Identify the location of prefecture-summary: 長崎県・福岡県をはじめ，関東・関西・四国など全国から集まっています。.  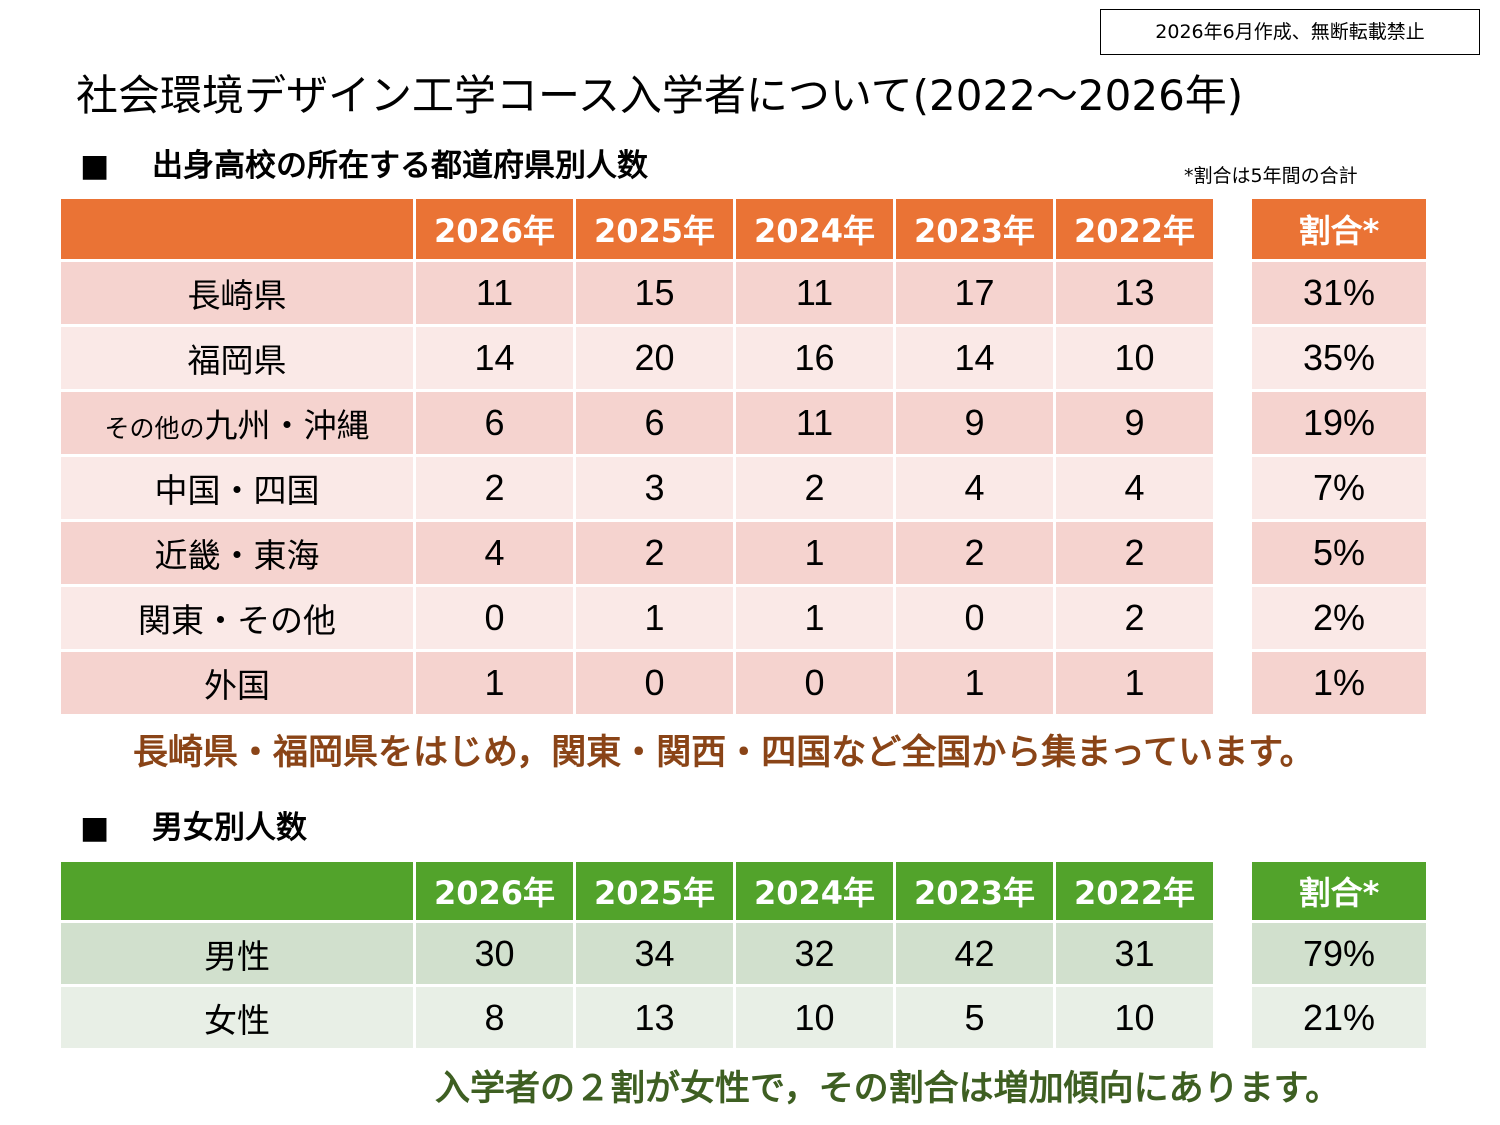
(724, 753).